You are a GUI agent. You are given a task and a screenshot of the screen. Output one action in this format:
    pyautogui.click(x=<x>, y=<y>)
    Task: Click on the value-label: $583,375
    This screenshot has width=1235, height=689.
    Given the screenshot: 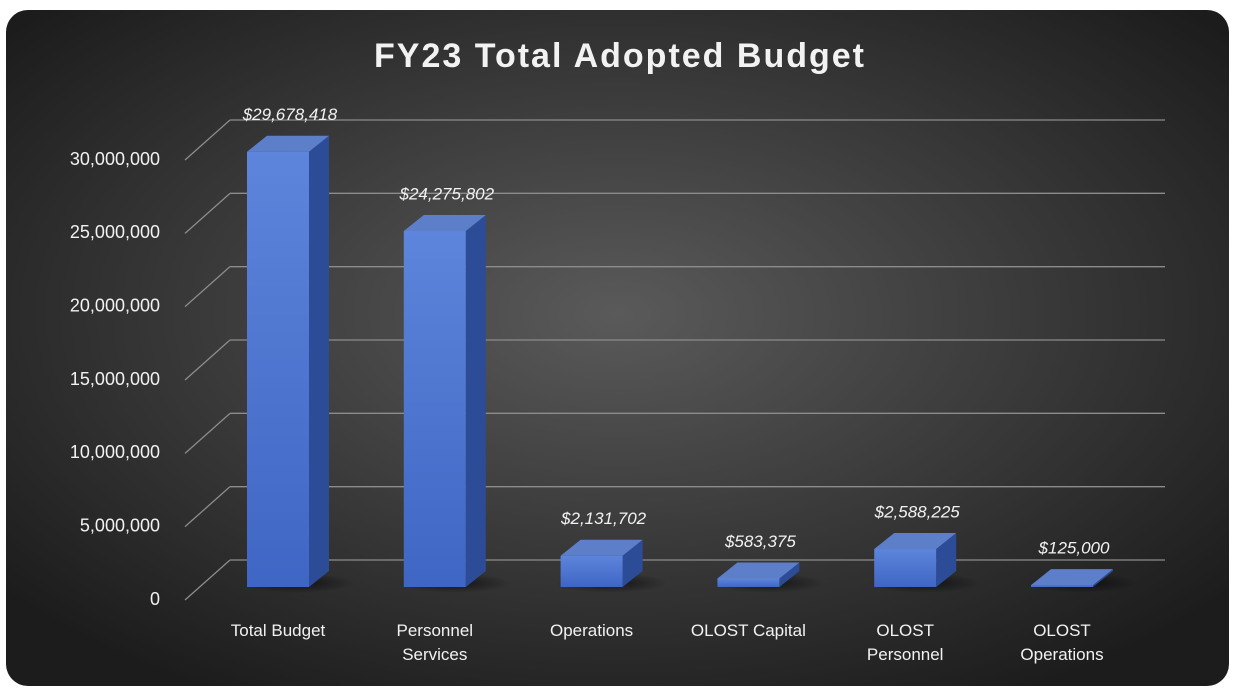 What is the action you would take?
    pyautogui.click(x=760, y=541)
    